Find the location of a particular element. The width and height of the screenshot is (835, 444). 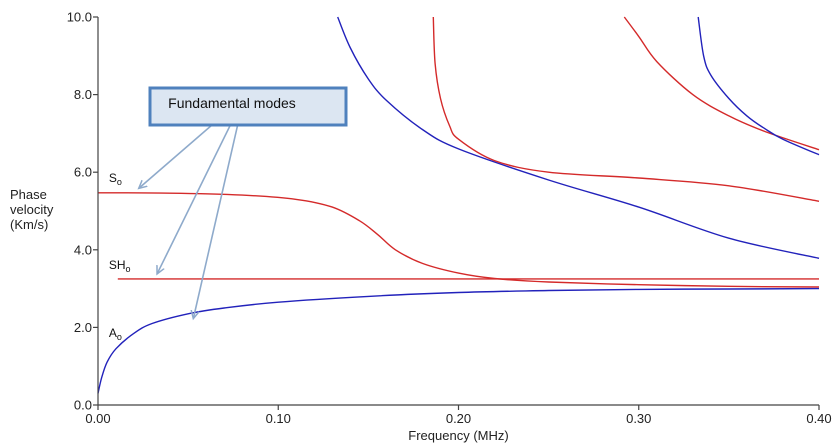

y-axis-title-line: Phase is located at coordinates (28, 194).